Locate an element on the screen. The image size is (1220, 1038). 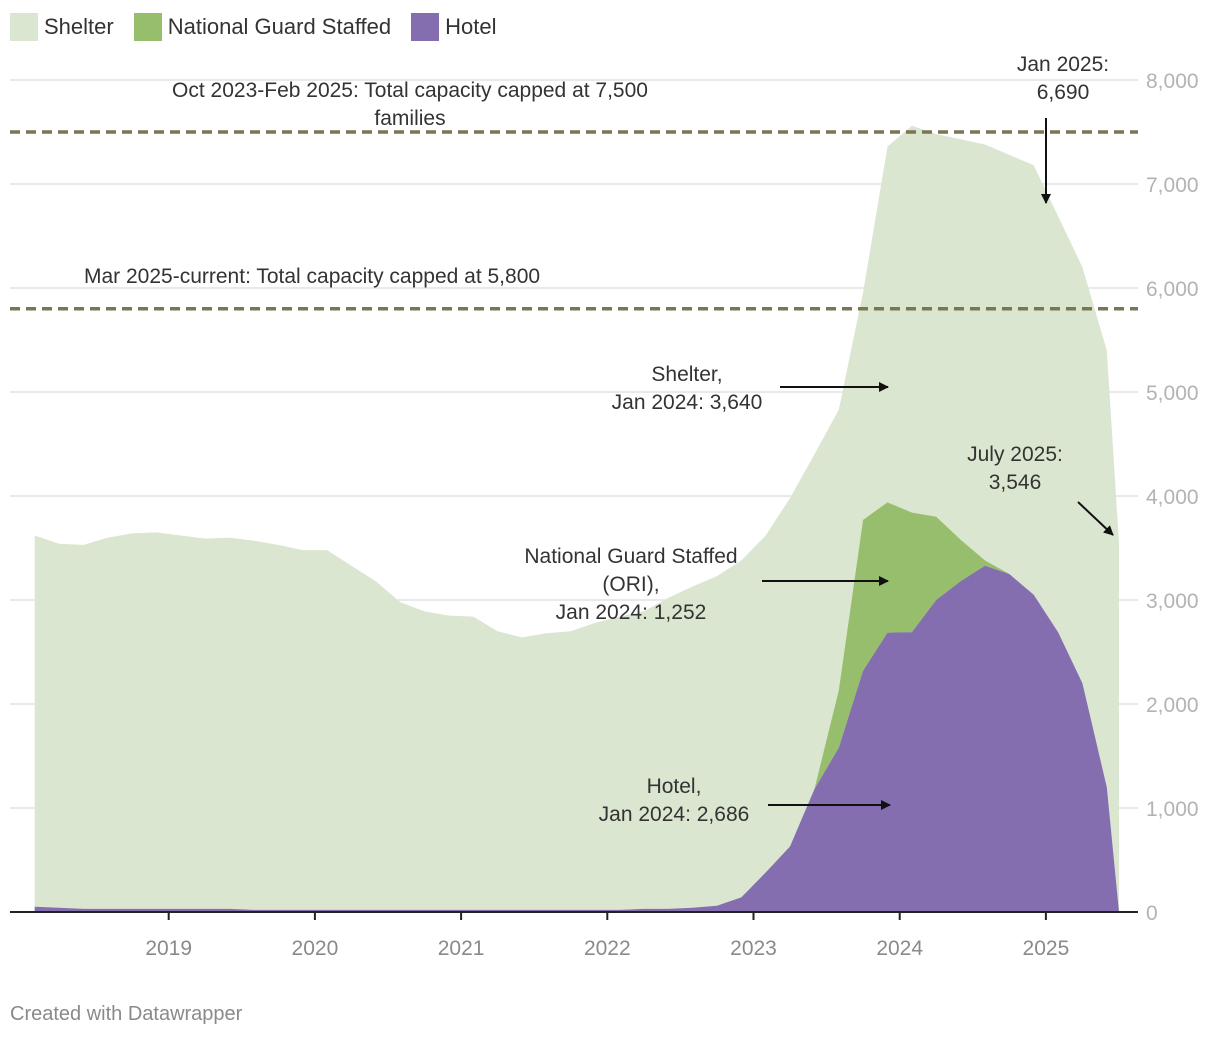
y-tick-label: 7,000 is located at coordinates (1172, 185).